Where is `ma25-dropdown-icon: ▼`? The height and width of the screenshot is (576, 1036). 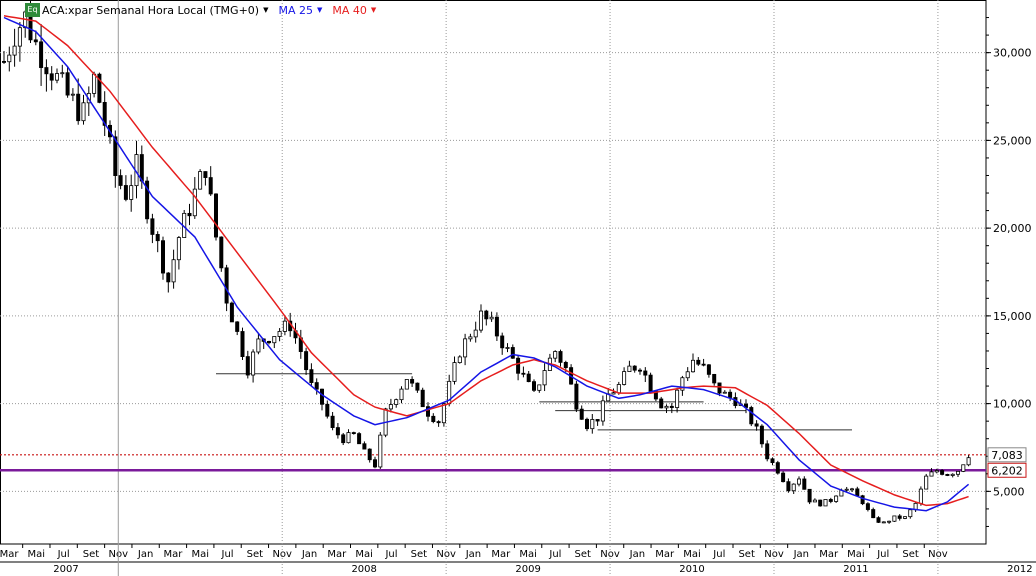 ma25-dropdown-icon: ▼ is located at coordinates (319, 10).